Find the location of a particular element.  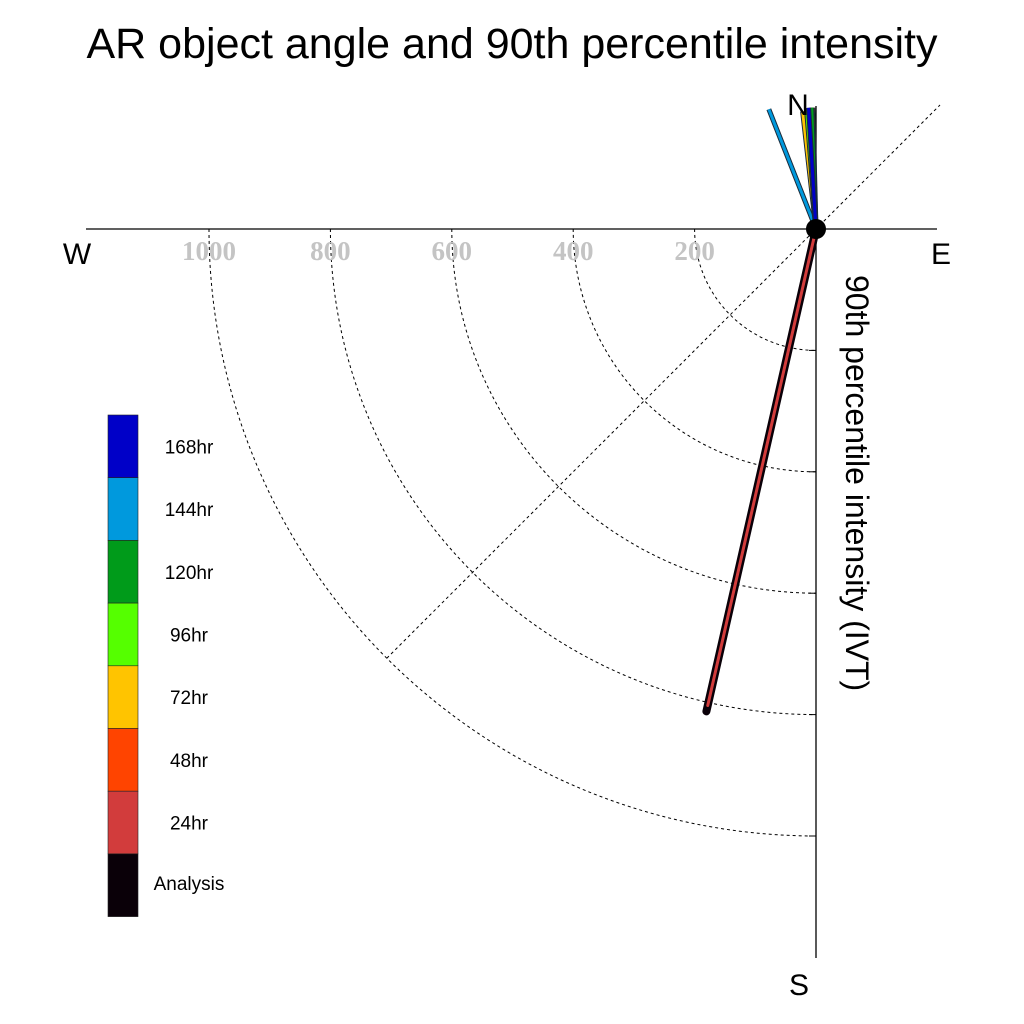

east-label: E is located at coordinates (941, 254).